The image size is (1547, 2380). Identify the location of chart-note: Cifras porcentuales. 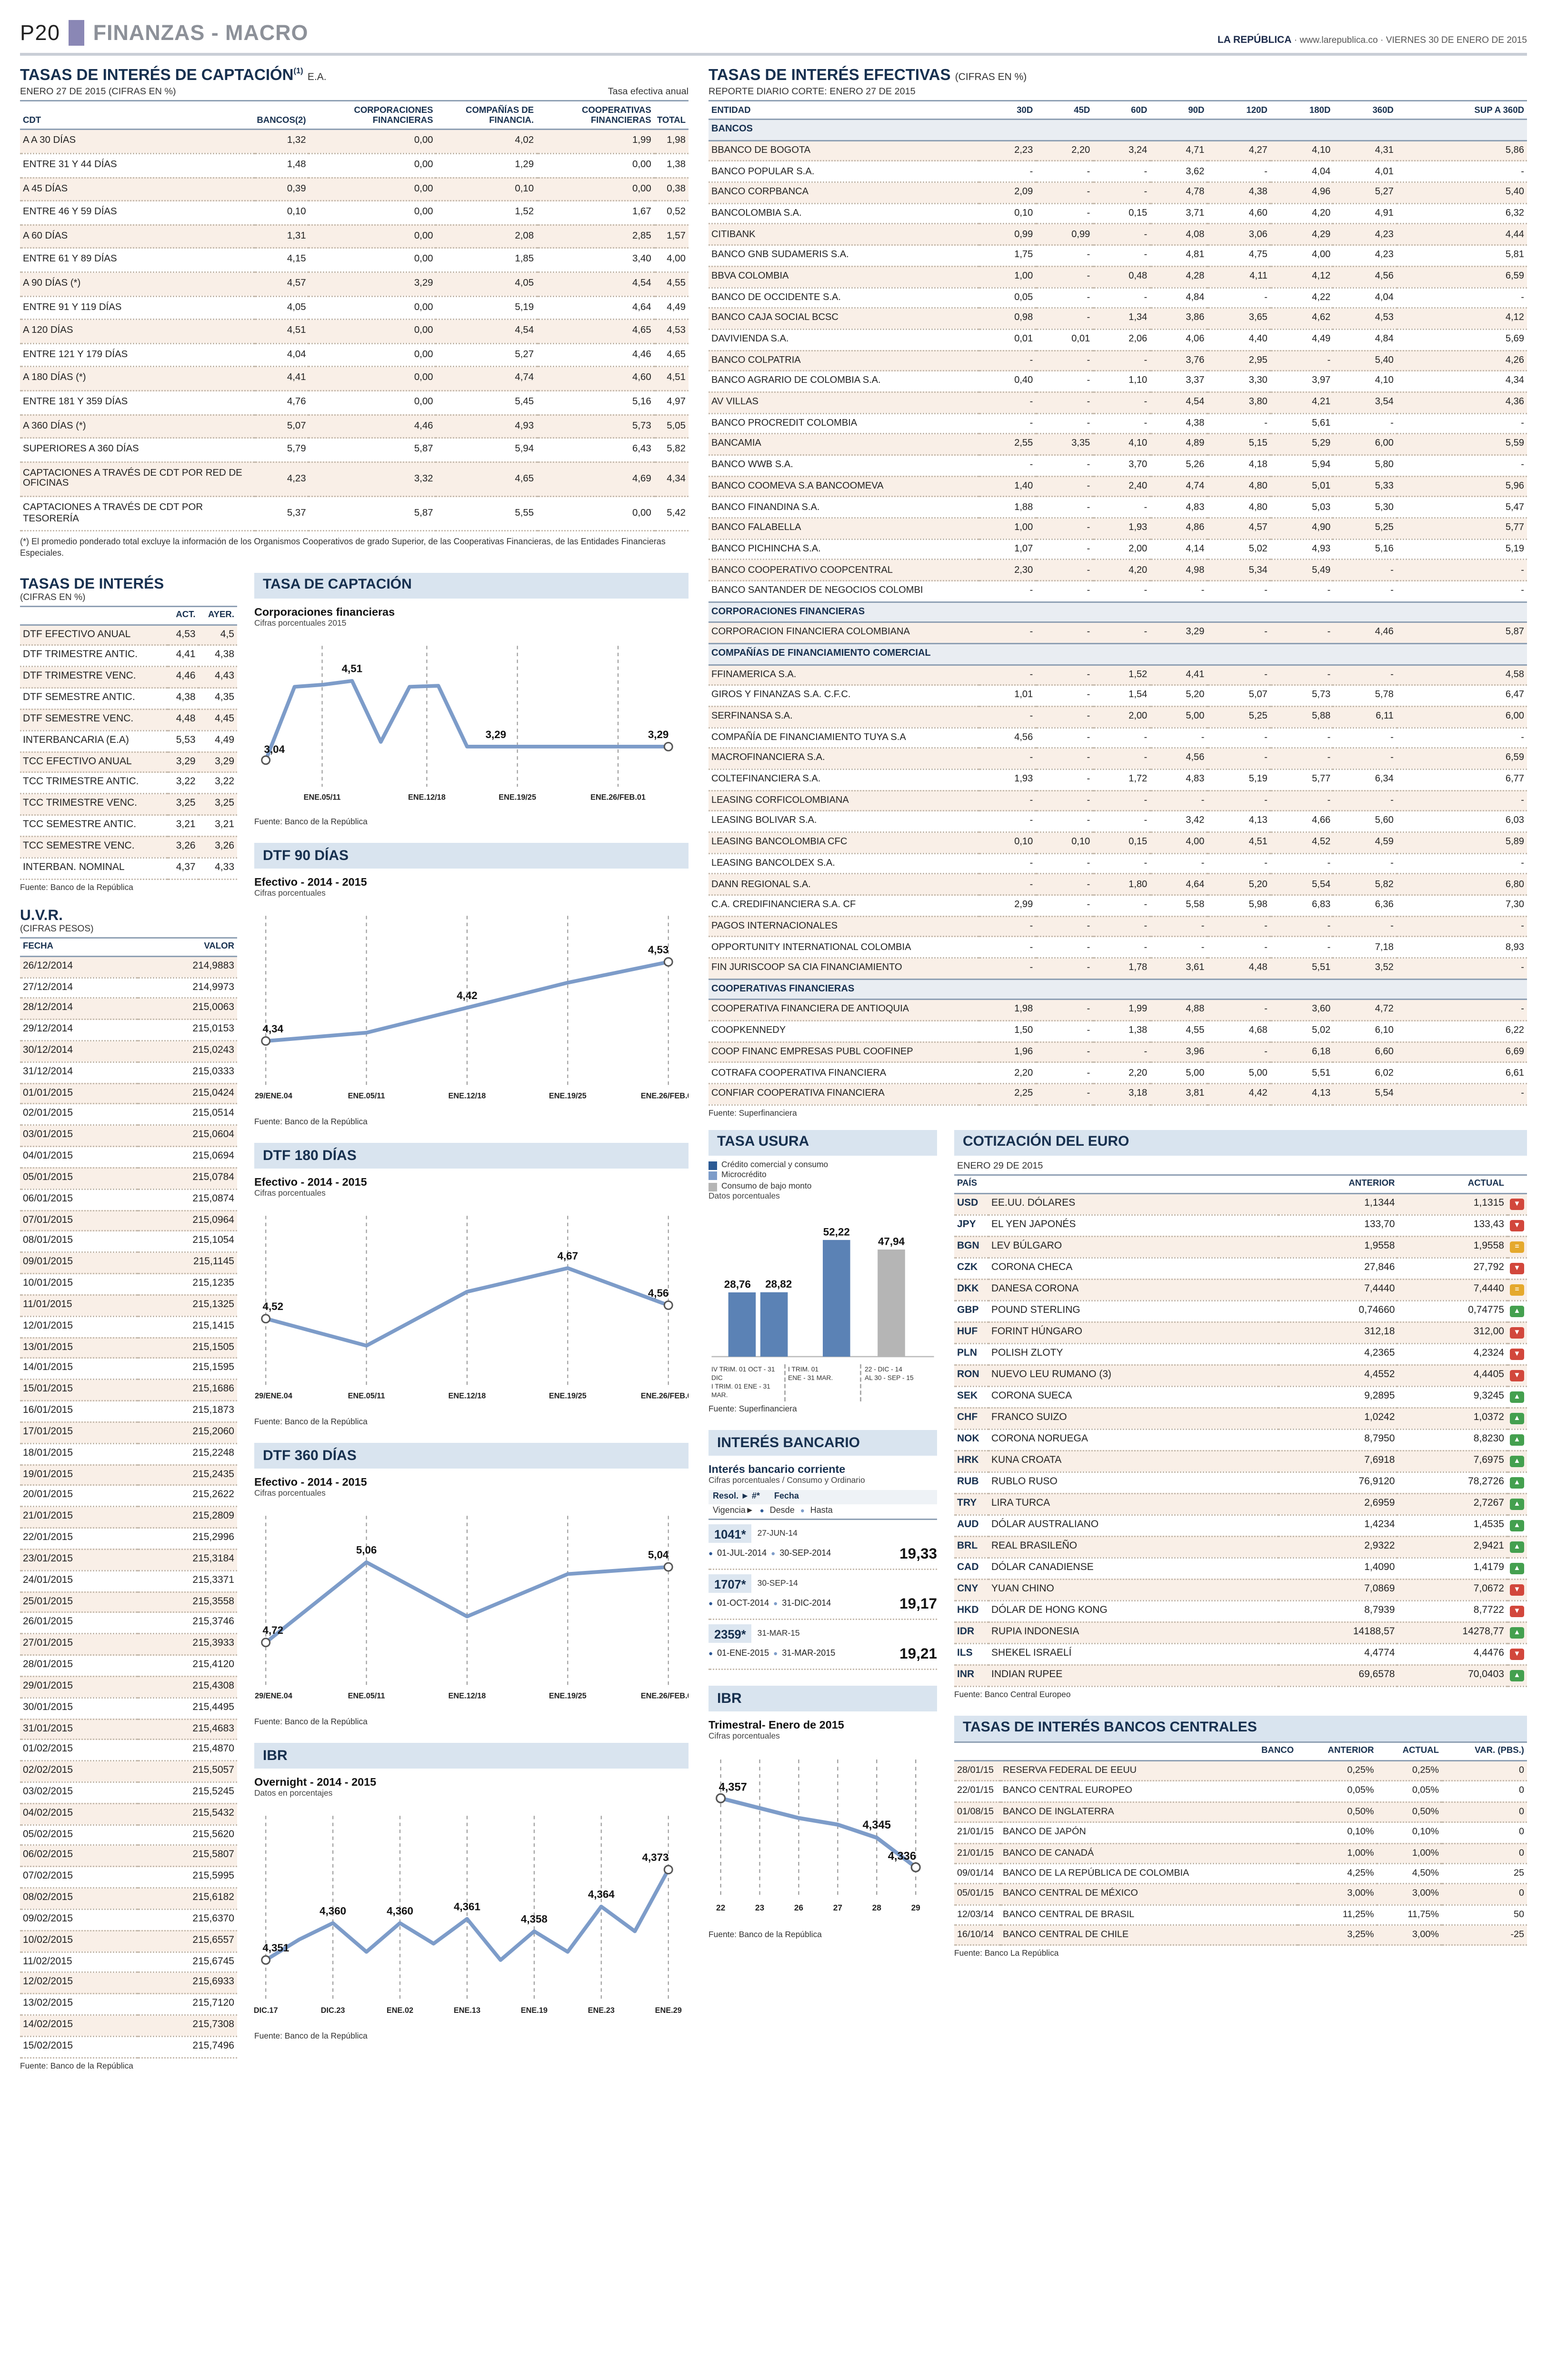
(290, 1494).